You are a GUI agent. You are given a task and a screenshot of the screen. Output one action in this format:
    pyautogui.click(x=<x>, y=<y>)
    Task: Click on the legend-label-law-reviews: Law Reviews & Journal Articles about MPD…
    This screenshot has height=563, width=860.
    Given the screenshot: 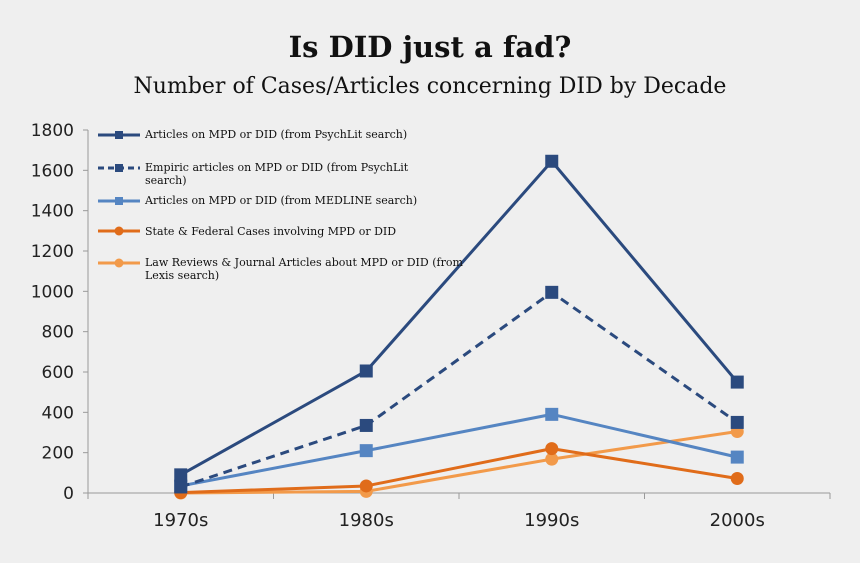 What is the action you would take?
    pyautogui.click(x=304, y=269)
    